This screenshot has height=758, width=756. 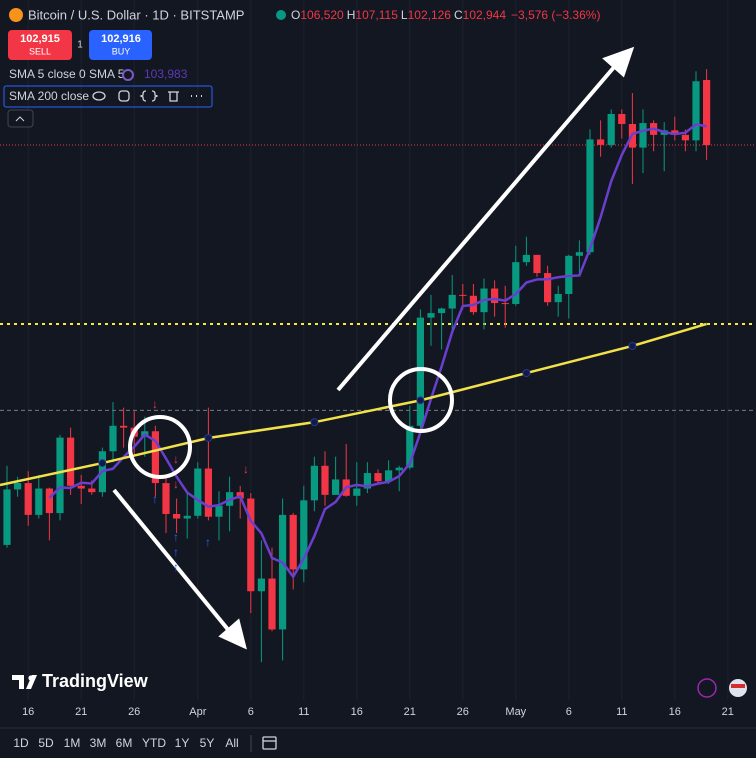 I want to click on timeframe-button: 5D, so click(x=46, y=743).